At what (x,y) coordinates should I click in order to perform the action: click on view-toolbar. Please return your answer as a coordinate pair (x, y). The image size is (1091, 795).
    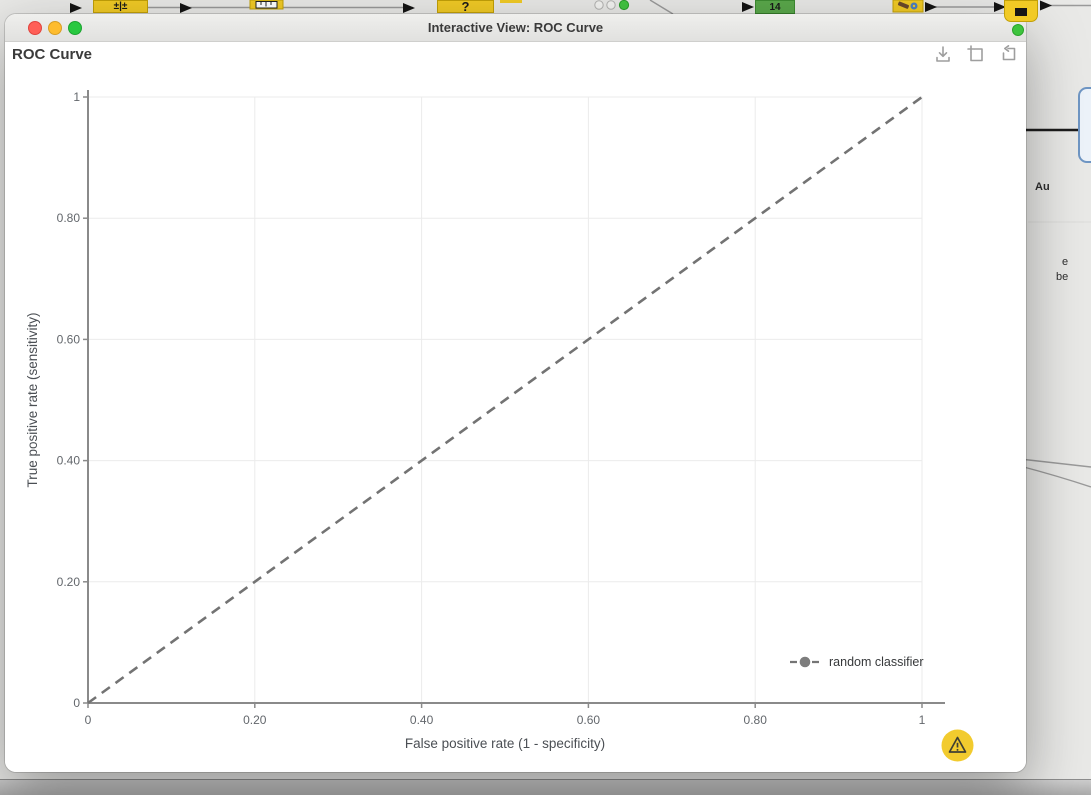
    Looking at the image, I should click on (976, 54).